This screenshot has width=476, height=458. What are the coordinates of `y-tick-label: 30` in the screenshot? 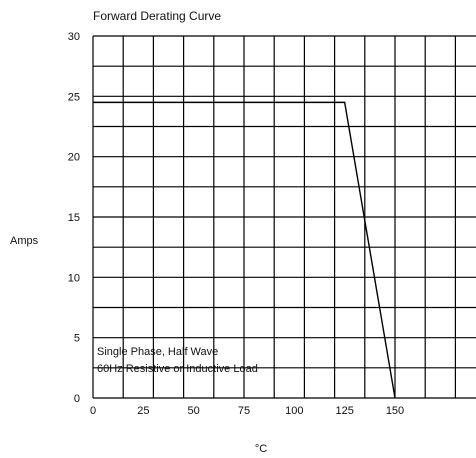 It's located at (74, 37).